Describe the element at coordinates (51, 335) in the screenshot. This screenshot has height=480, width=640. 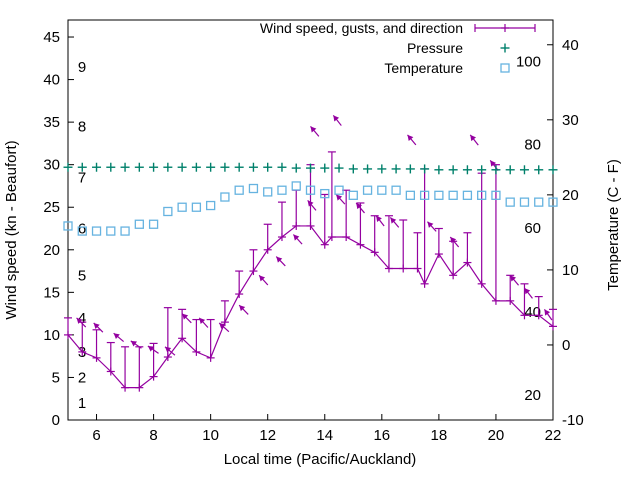
I see `y-tick-label: 10` at that location.